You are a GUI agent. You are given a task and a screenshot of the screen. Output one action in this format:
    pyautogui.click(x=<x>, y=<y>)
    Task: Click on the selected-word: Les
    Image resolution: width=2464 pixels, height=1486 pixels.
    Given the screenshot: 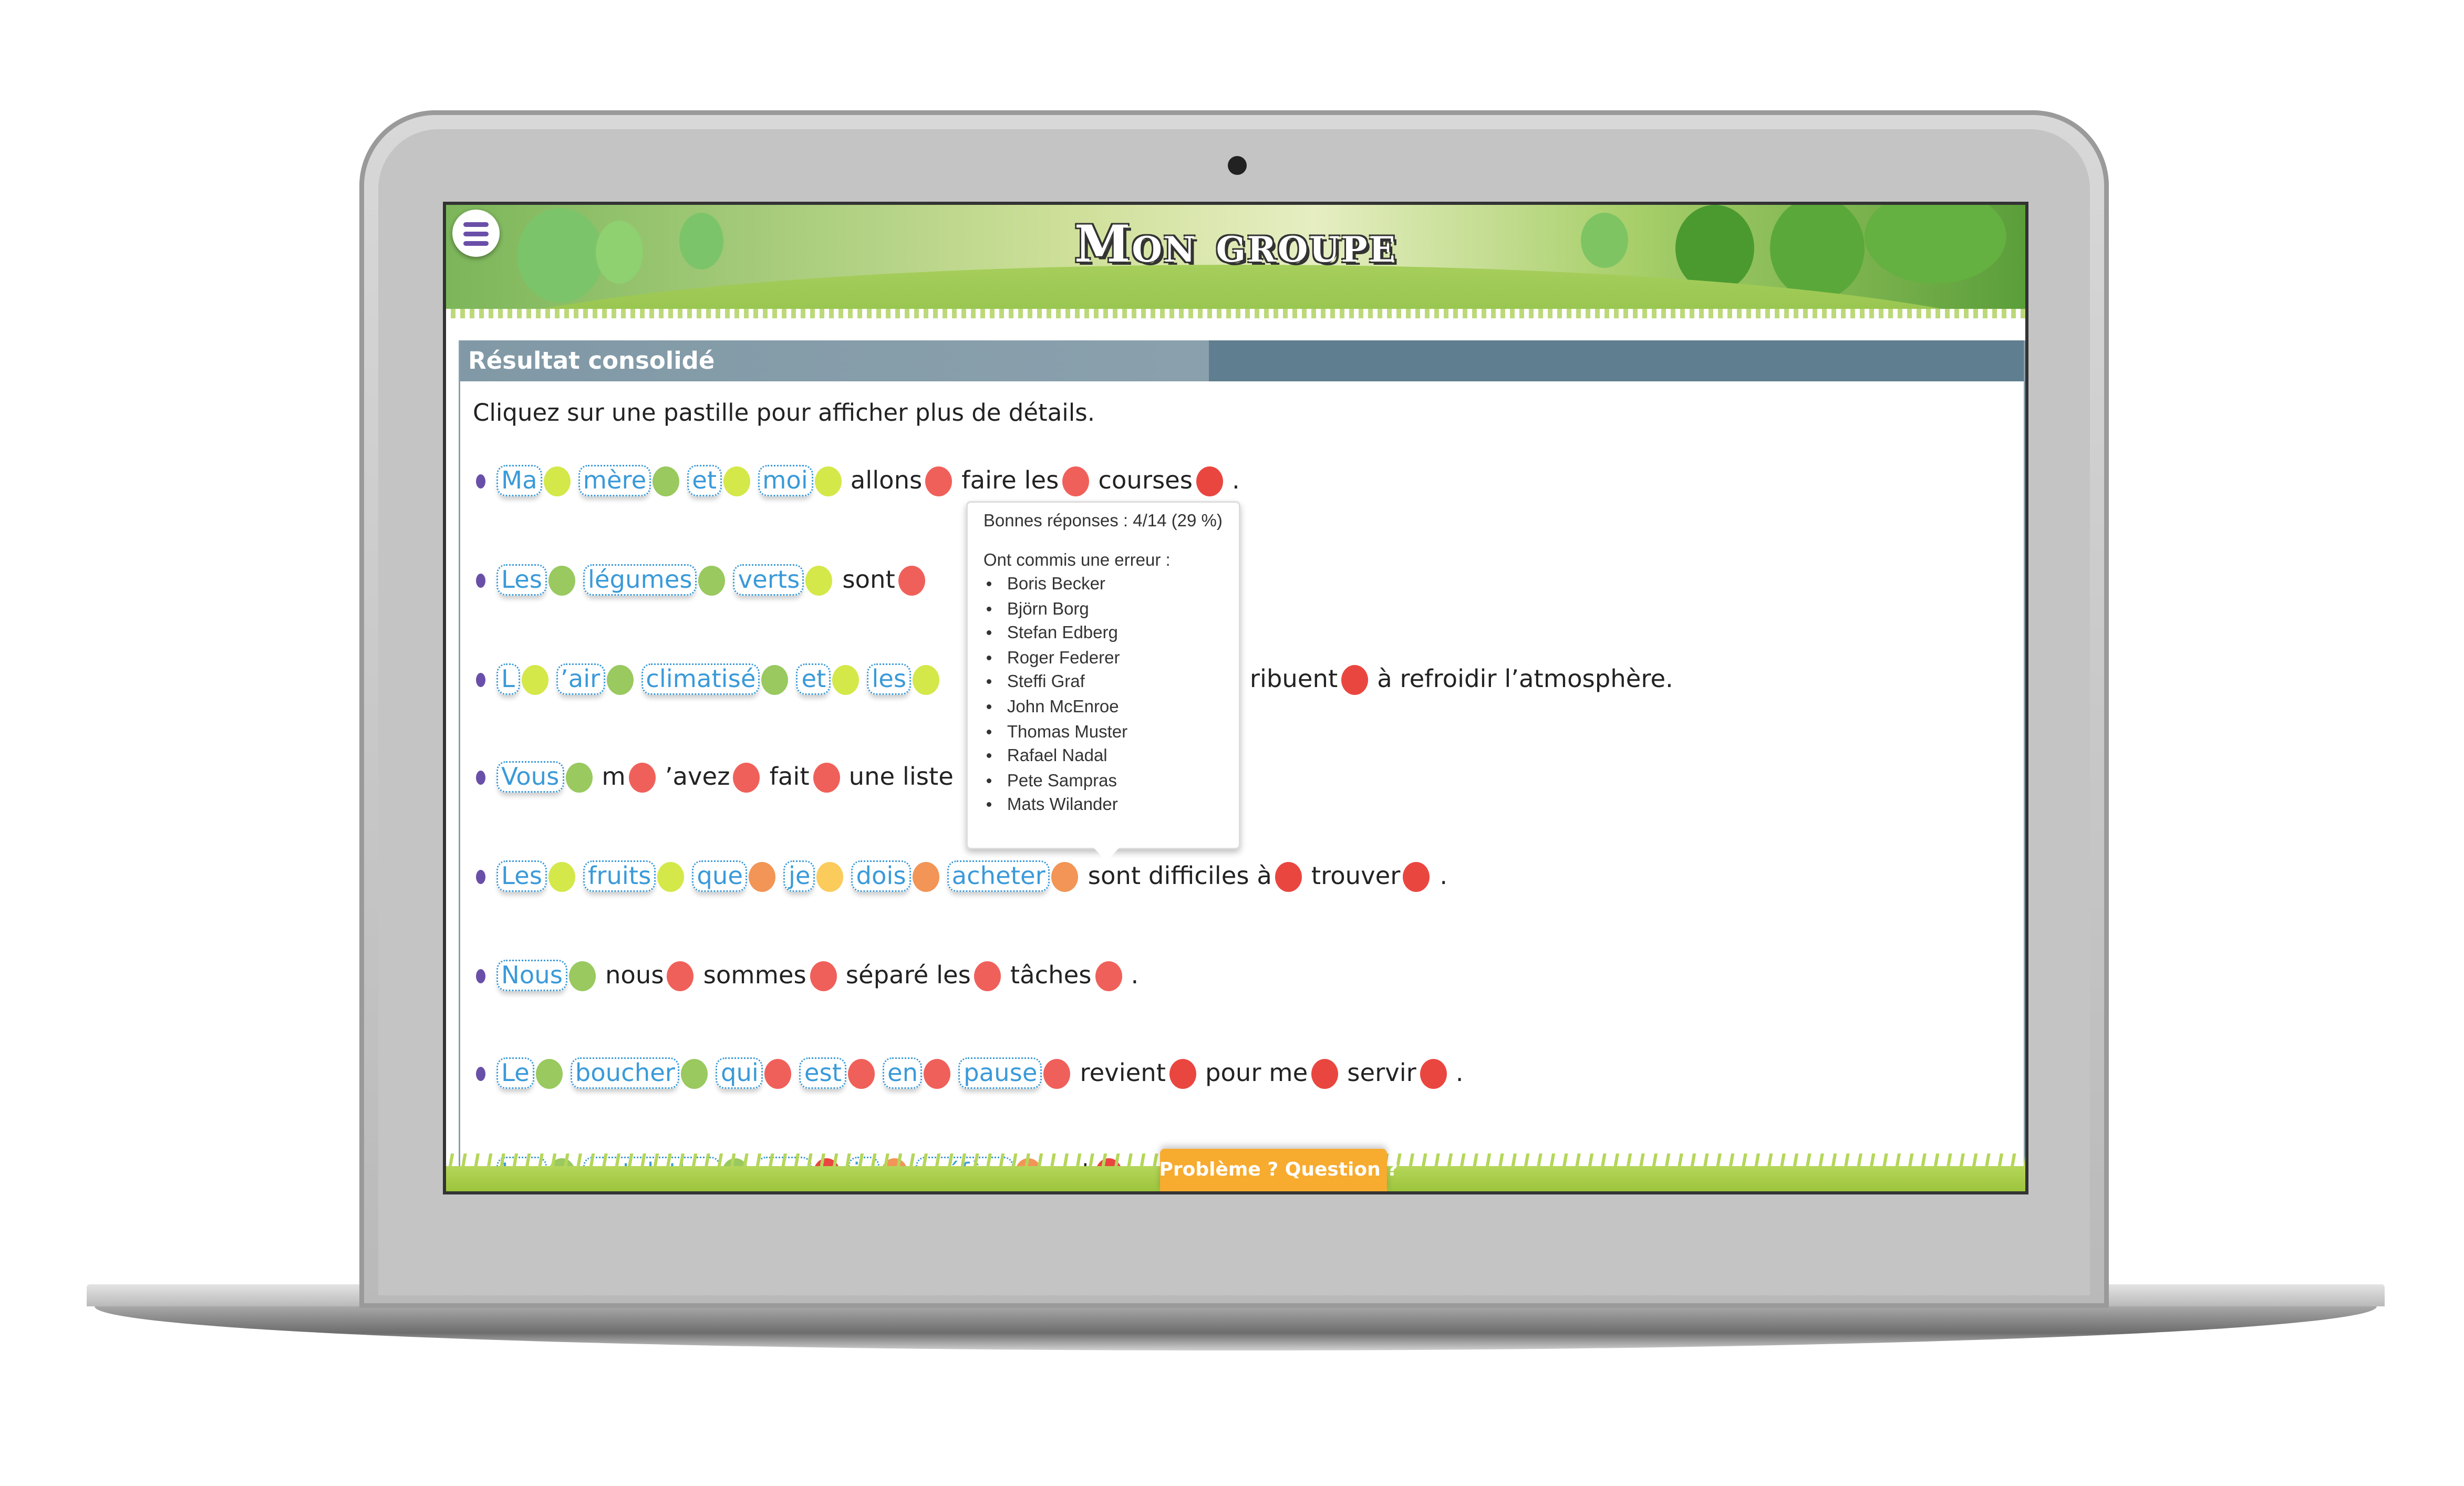 What is the action you would take?
    pyautogui.click(x=521, y=580)
    